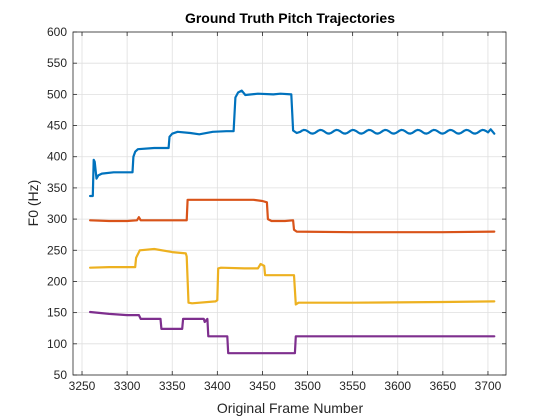  Describe the element at coordinates (33, 203) in the screenshot. I see `y-axis-label: F0 (Hz)` at that location.